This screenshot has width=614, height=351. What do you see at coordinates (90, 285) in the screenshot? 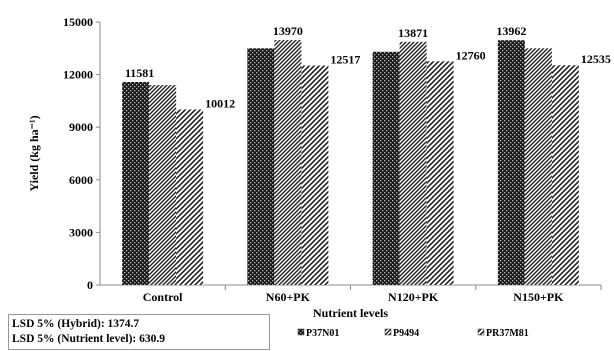
I see `y-tick-label: 0` at bounding box center [90, 285].